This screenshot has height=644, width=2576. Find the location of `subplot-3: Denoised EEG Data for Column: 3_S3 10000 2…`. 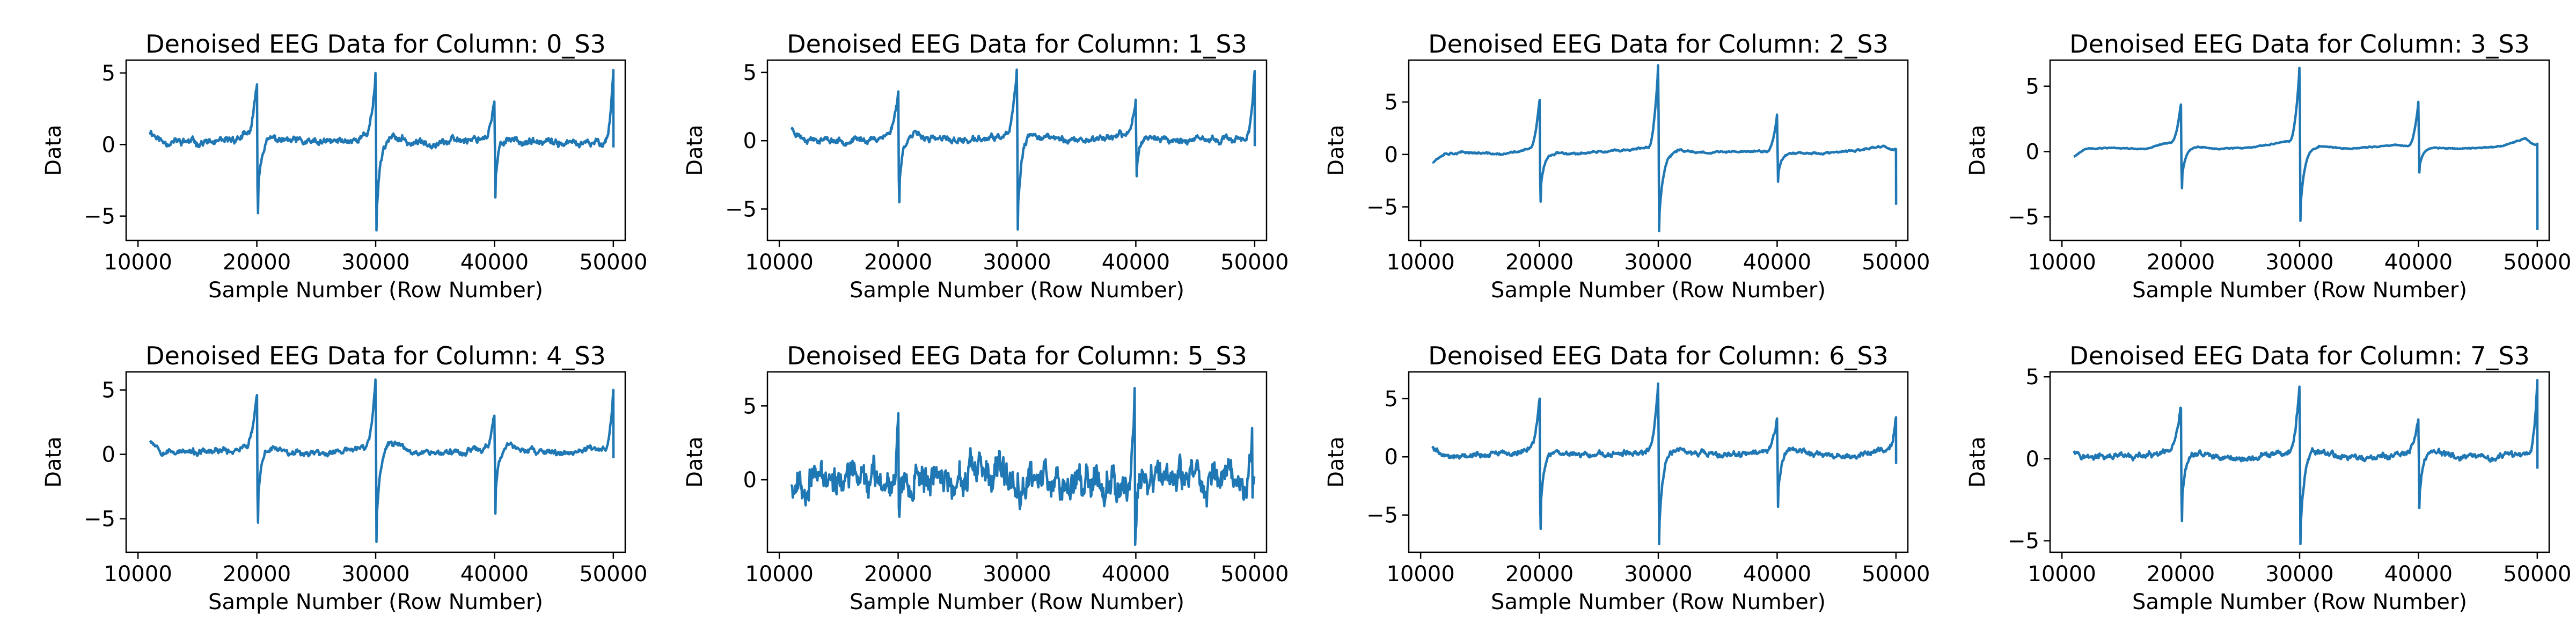

subplot-3: Denoised EEG Data for Column: 3_S3 10000 2… is located at coordinates (2268, 166).